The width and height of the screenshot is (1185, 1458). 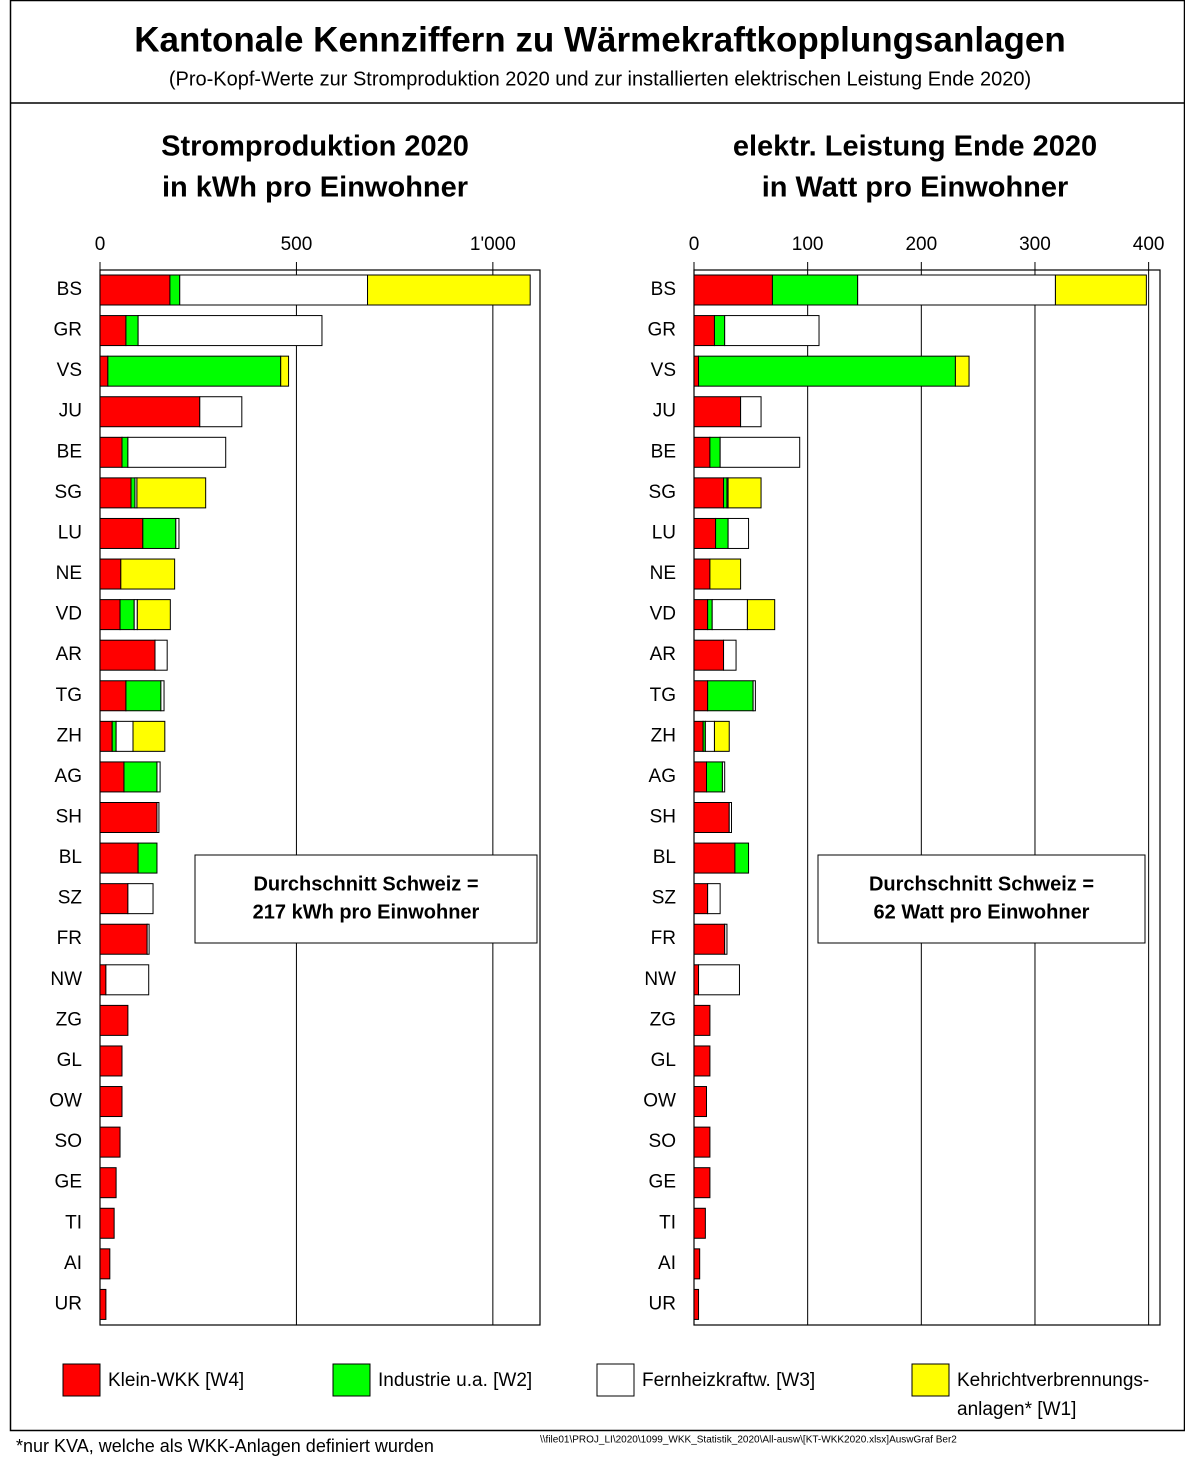 I want to click on y-tick-label: UR, so click(x=68, y=1303).